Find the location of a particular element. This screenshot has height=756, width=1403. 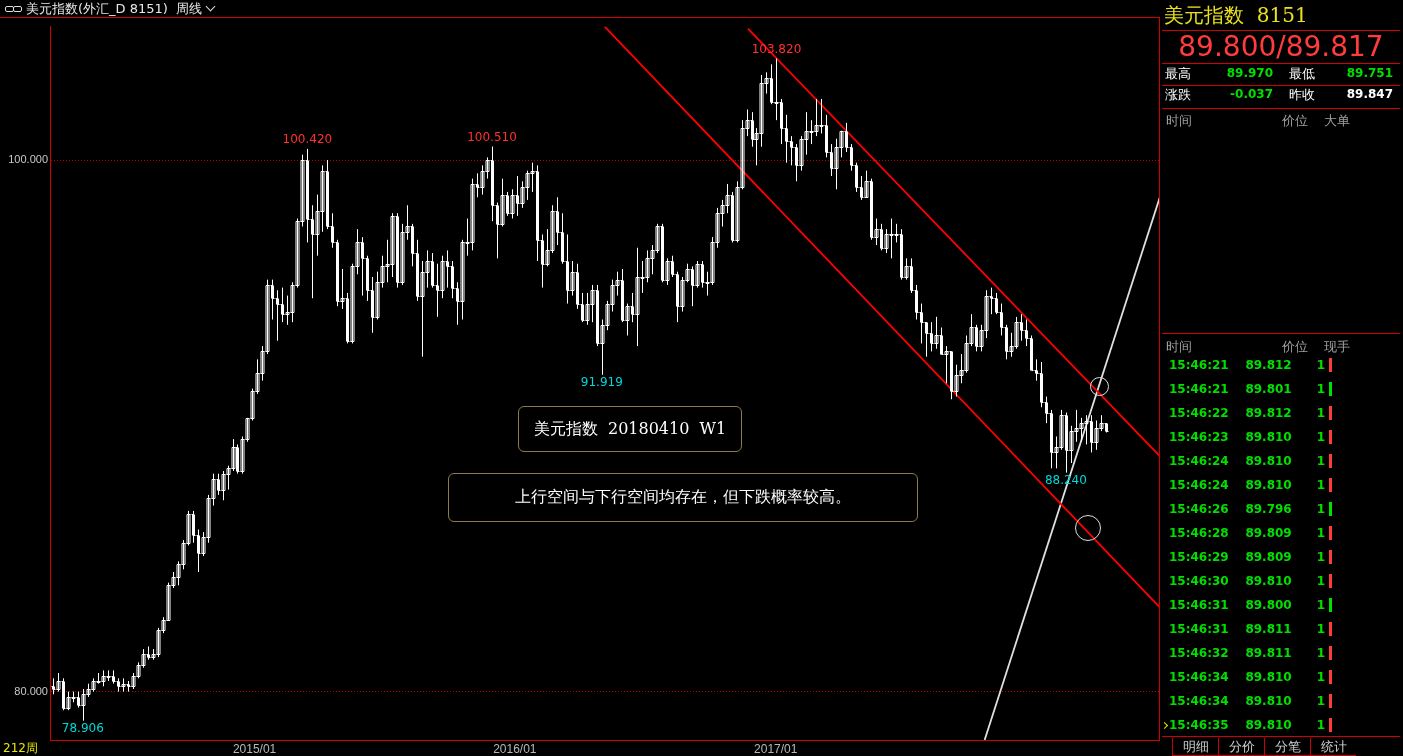

x-tick-label: 2016/01 is located at coordinates (515, 748).